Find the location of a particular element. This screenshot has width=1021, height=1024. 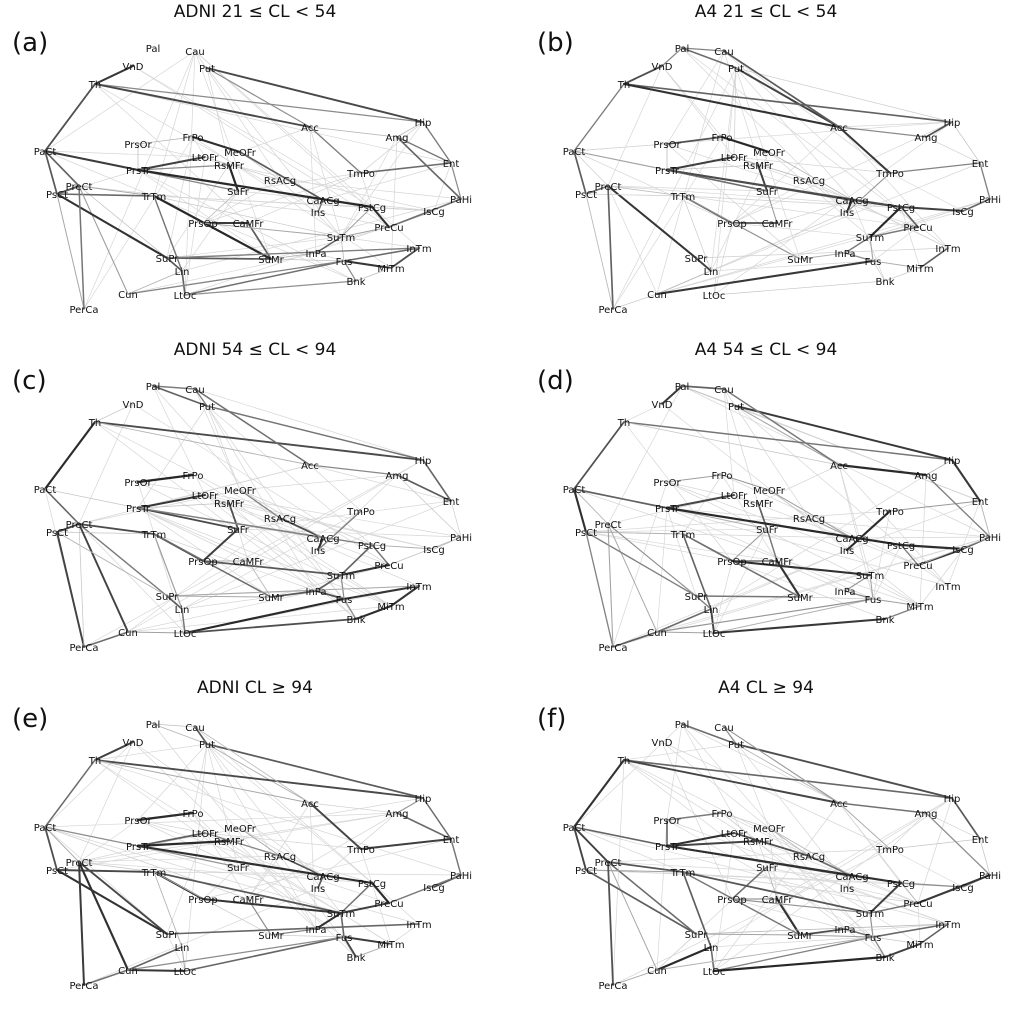

panel-letter: (d) is located at coordinates (555, 381).